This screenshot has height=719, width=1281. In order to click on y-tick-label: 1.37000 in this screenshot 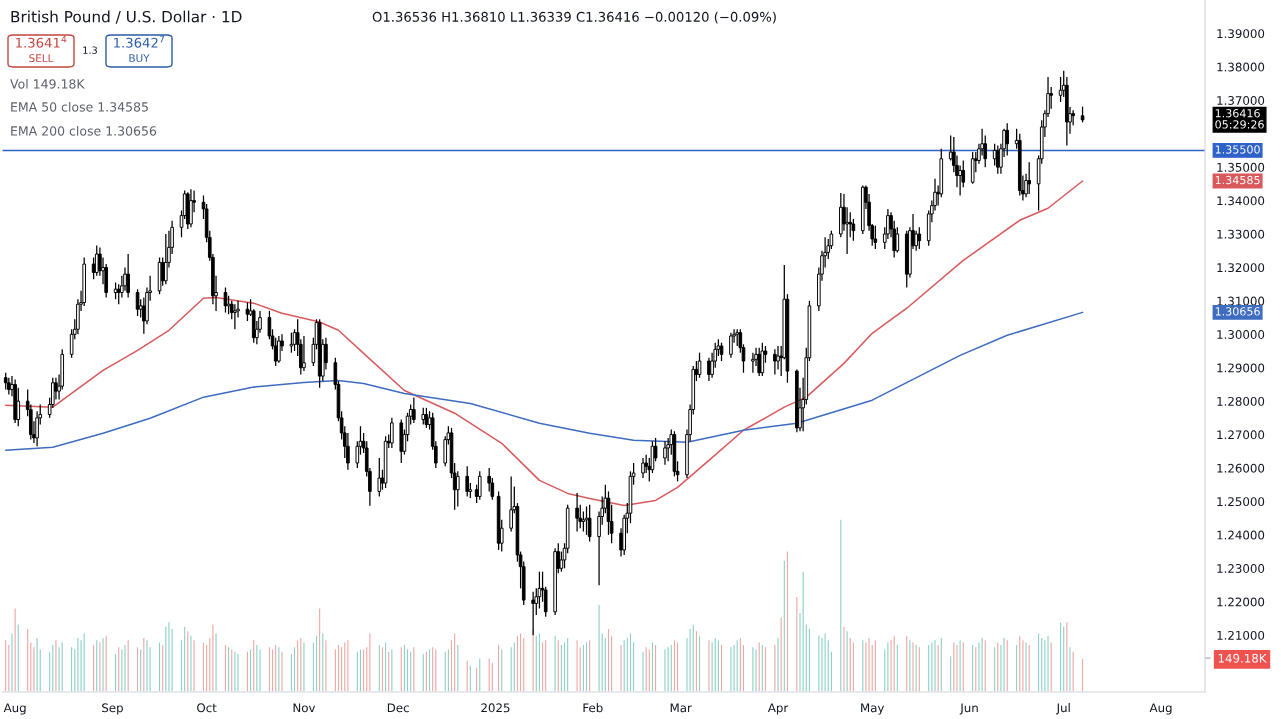, I will do `click(1241, 100)`.